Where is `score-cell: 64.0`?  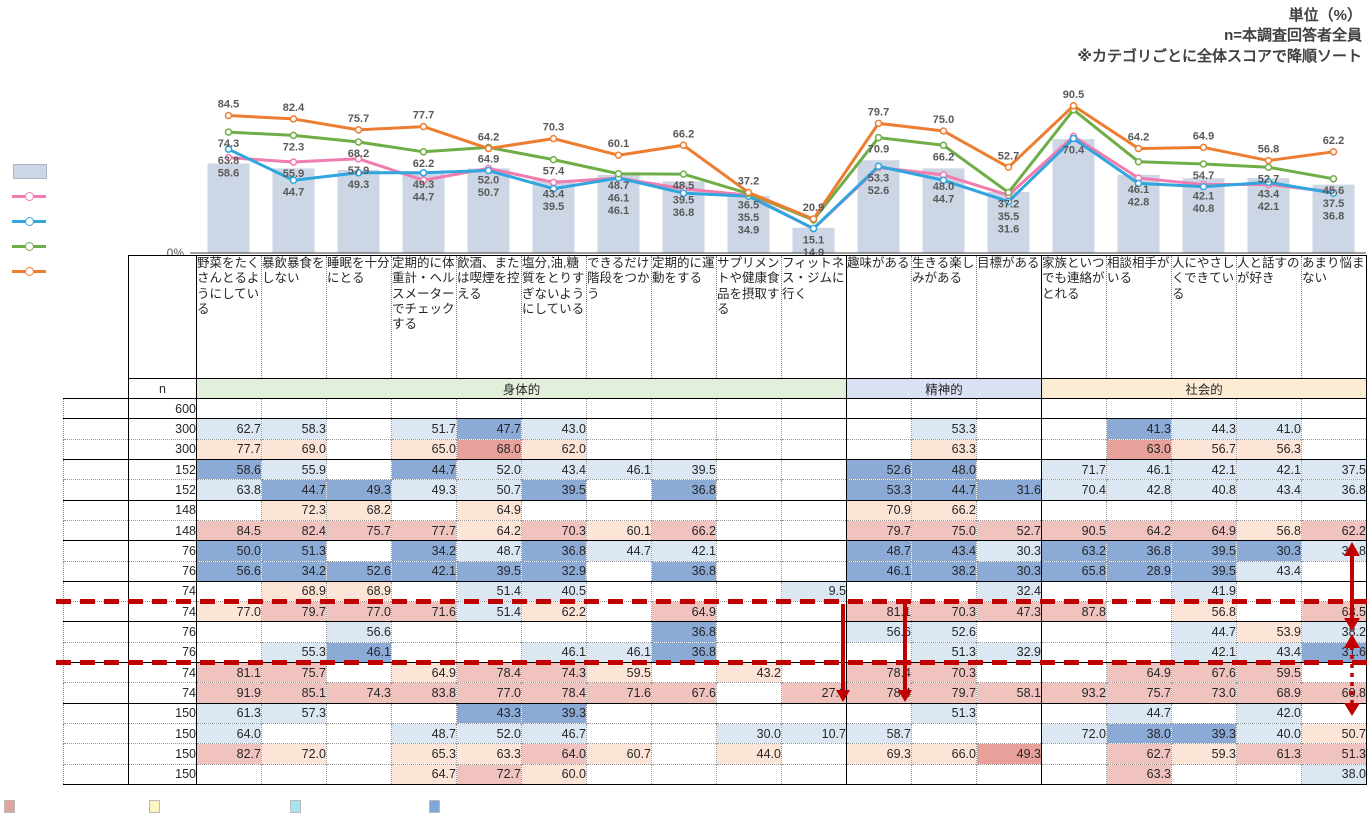 score-cell: 64.0 is located at coordinates (229, 733).